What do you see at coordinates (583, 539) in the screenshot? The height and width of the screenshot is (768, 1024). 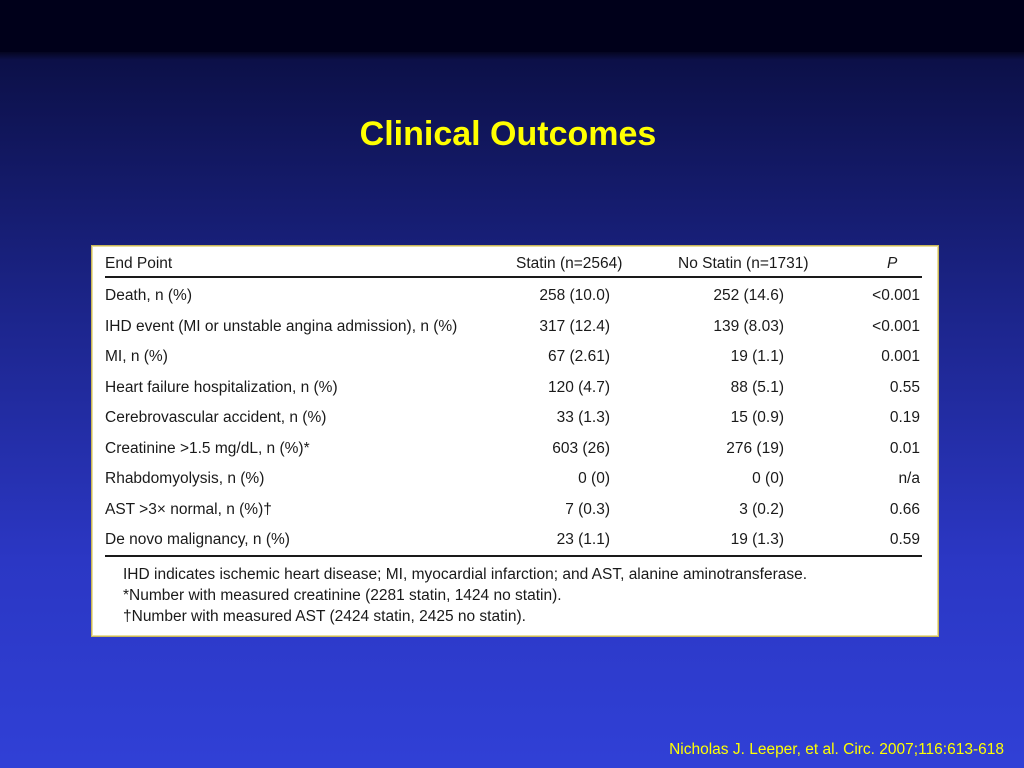 I see `statin-cell: 23 (1.1)` at bounding box center [583, 539].